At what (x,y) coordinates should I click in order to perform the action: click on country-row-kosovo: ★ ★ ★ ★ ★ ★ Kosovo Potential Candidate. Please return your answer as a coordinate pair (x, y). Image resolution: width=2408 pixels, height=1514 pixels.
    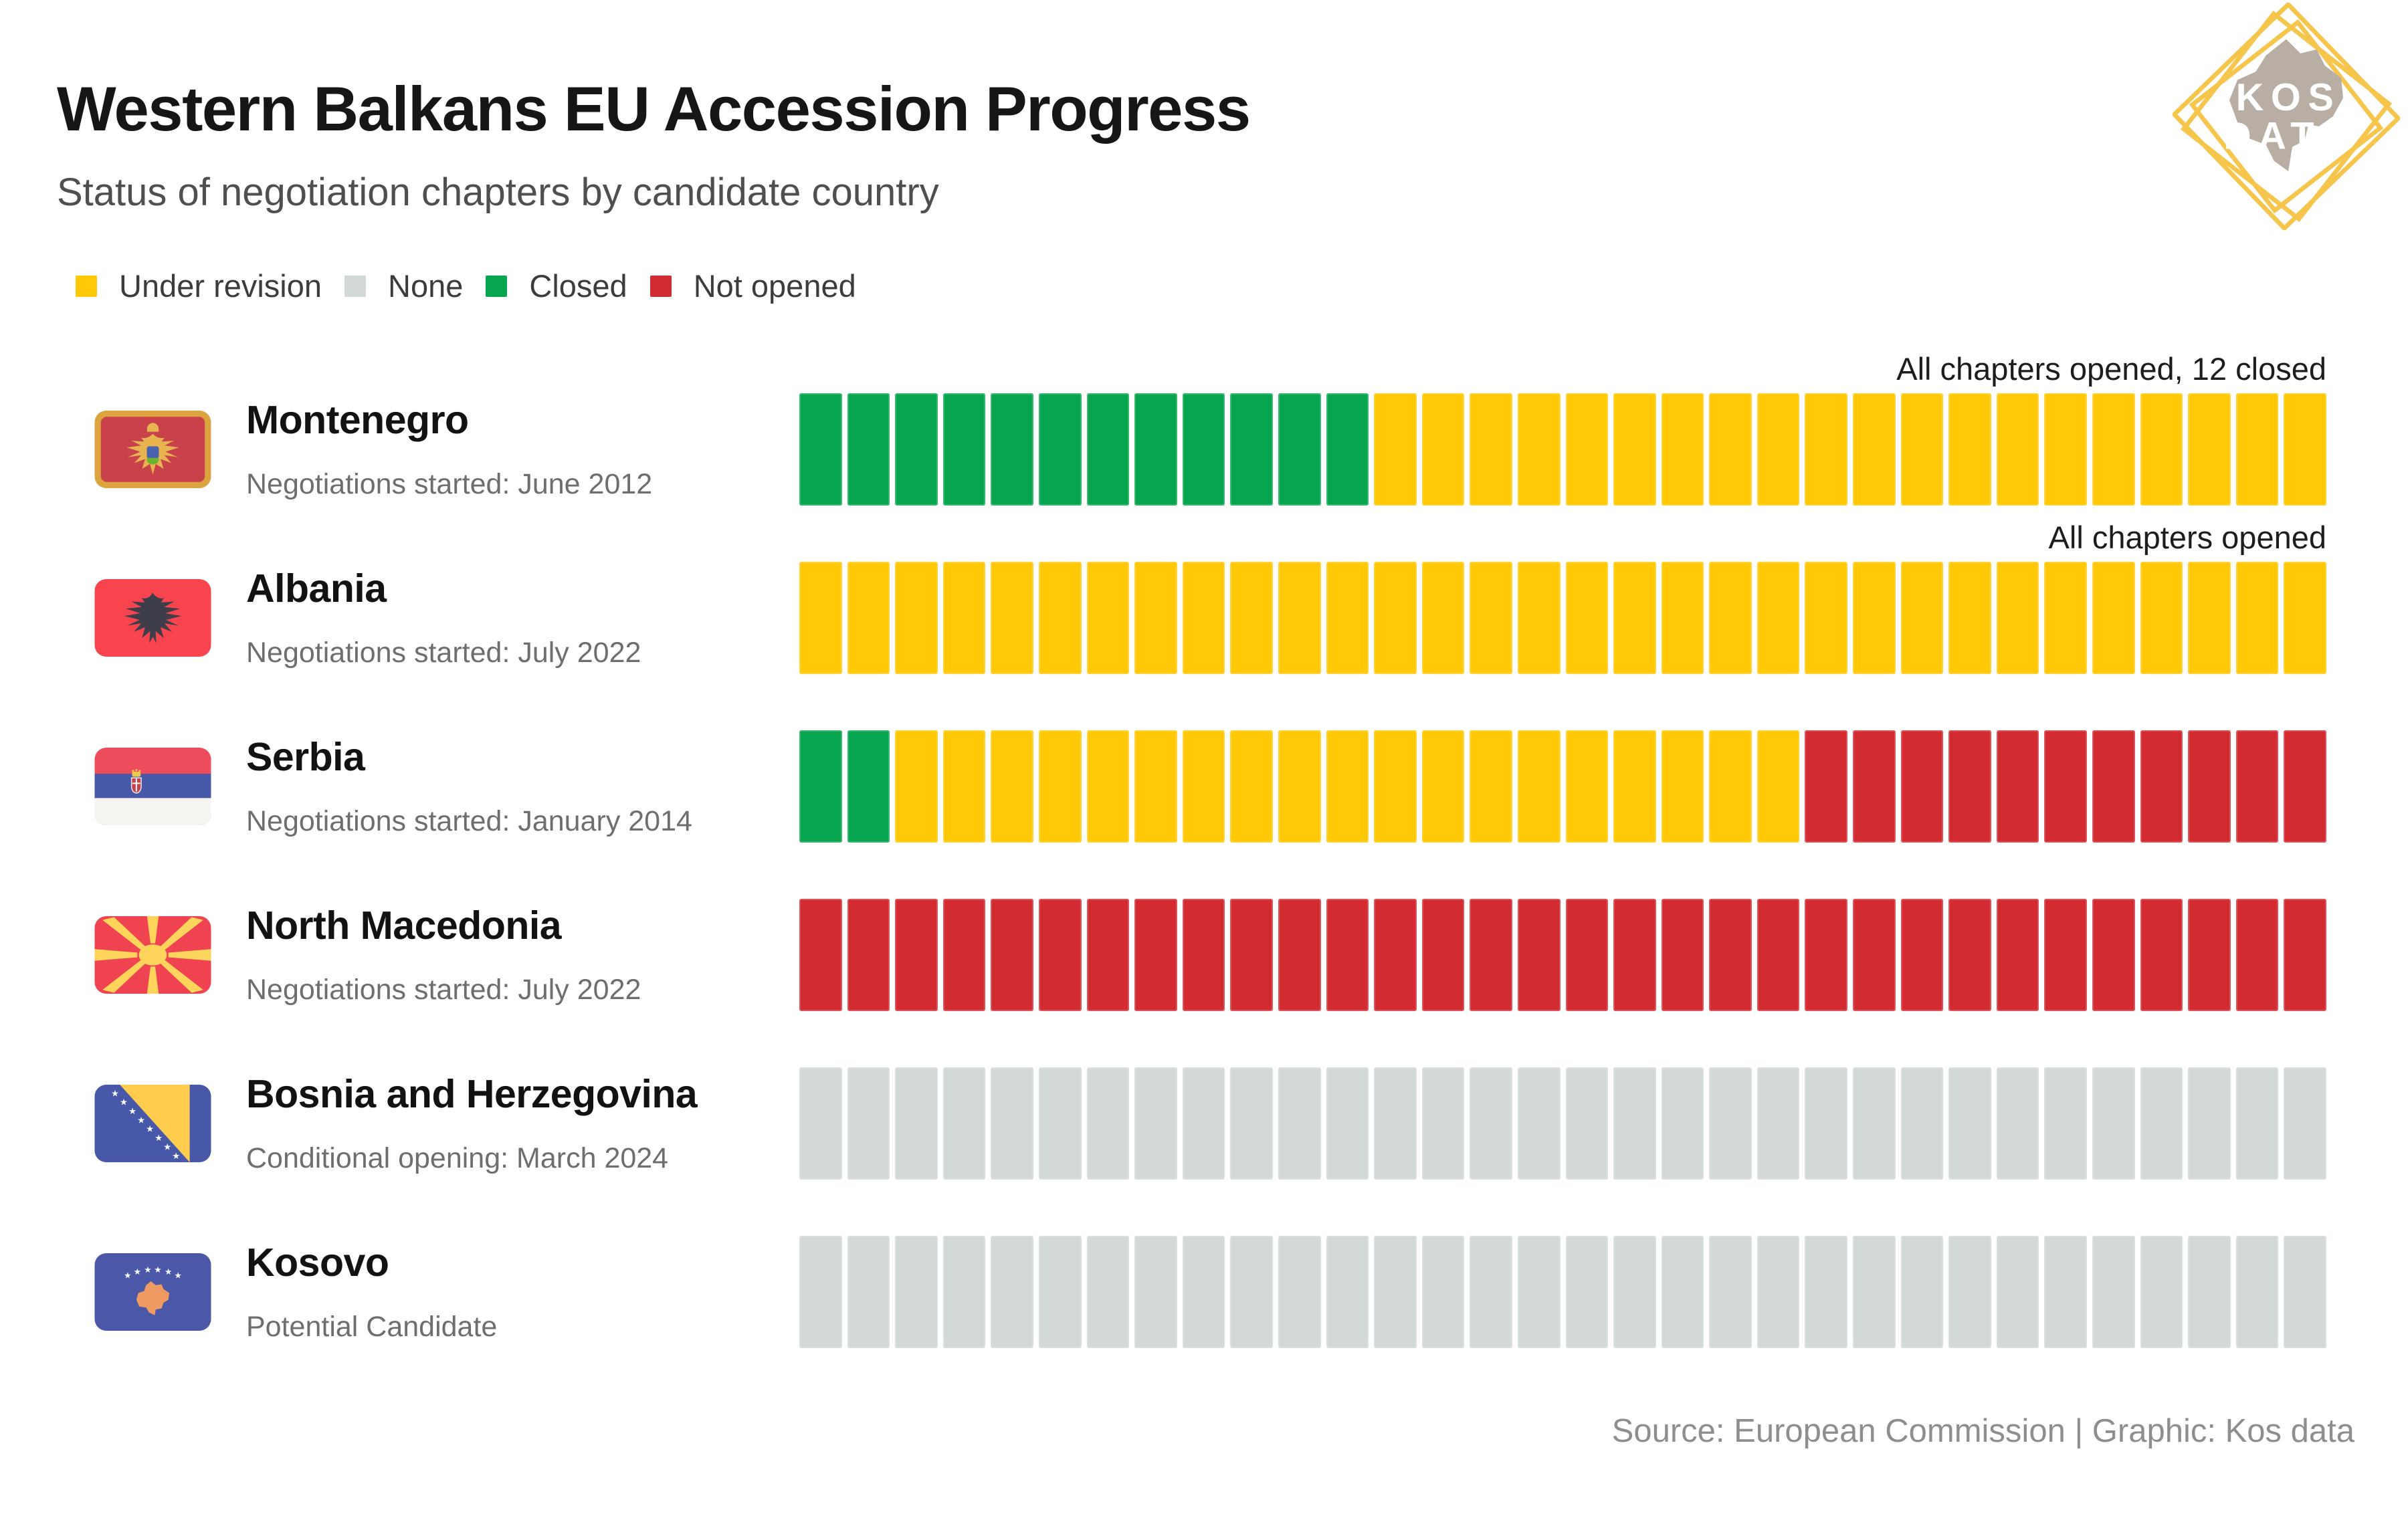
    Looking at the image, I should click on (1204, 1292).